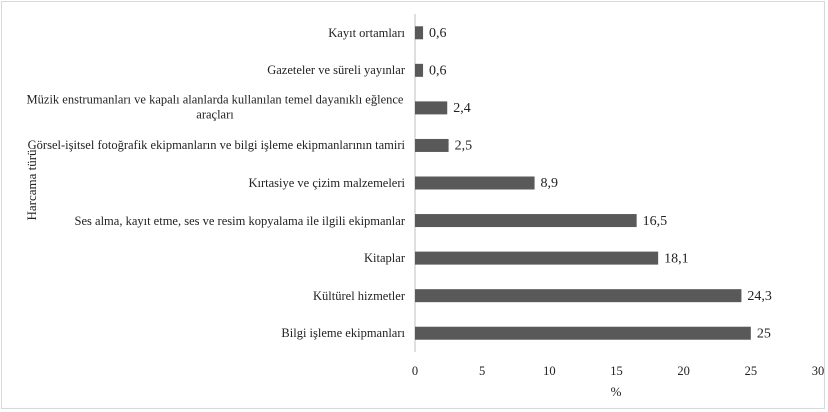 Image resolution: width=828 pixels, height=412 pixels. I want to click on value-label: 8,9, so click(550, 183).